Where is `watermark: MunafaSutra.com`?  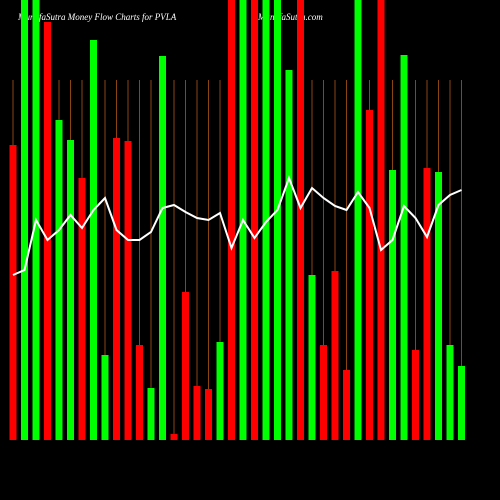
watermark: MunafaSutra.com is located at coordinates (290, 17).